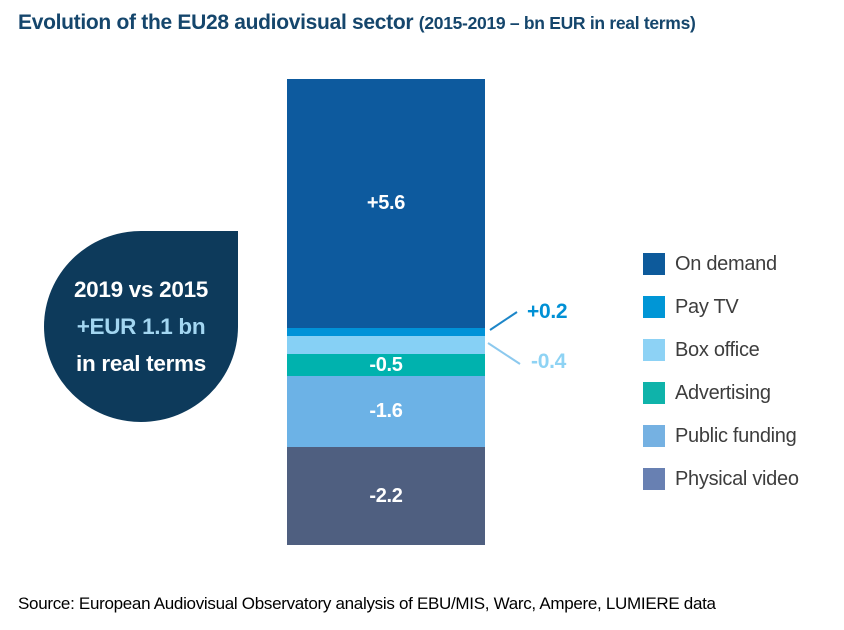 This screenshot has width=844, height=630. Describe the element at coordinates (547, 311) in the screenshot. I see `annotation-pay-tv-value: +0.2` at that location.